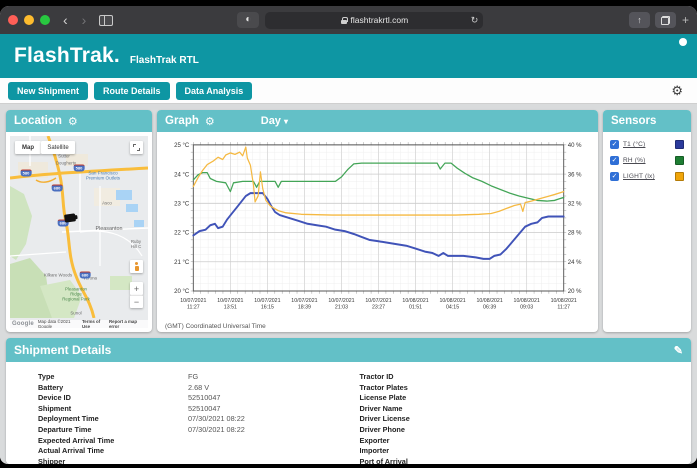  I want to click on route-details-button: Route Details, so click(132, 90).